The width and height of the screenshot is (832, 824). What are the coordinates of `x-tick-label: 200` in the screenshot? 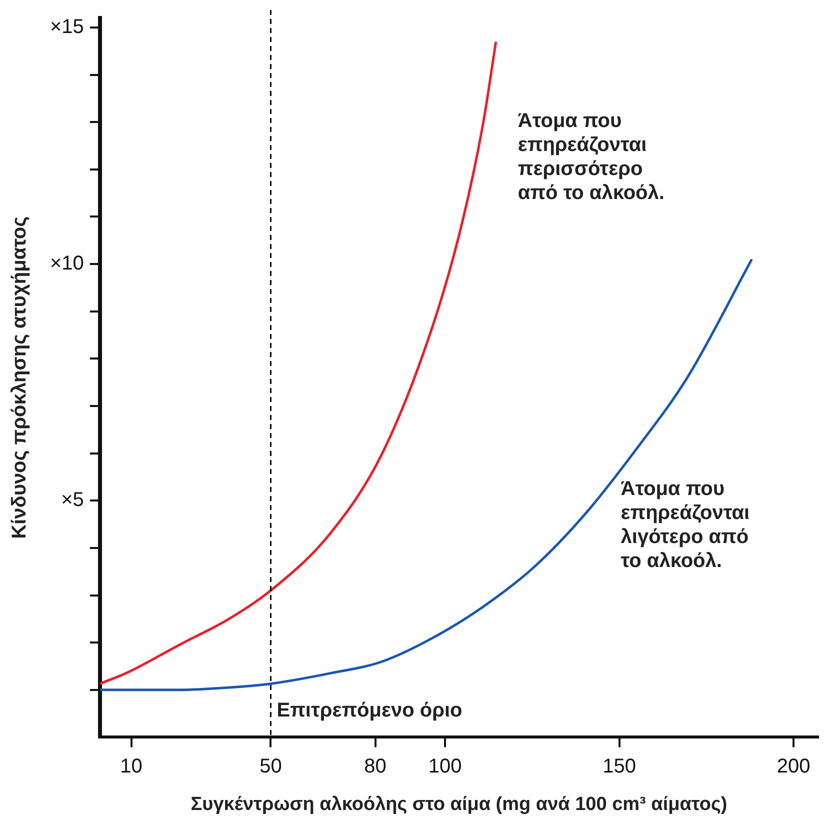 It's located at (793, 767).